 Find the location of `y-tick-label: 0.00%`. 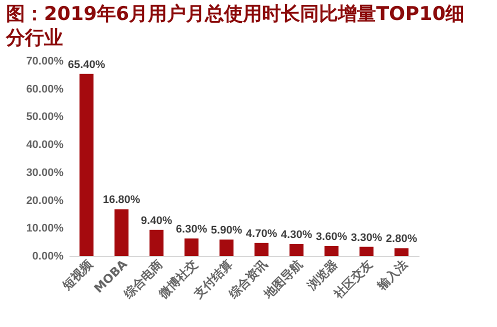

y-tick-label: 0.00% is located at coordinates (48, 256).